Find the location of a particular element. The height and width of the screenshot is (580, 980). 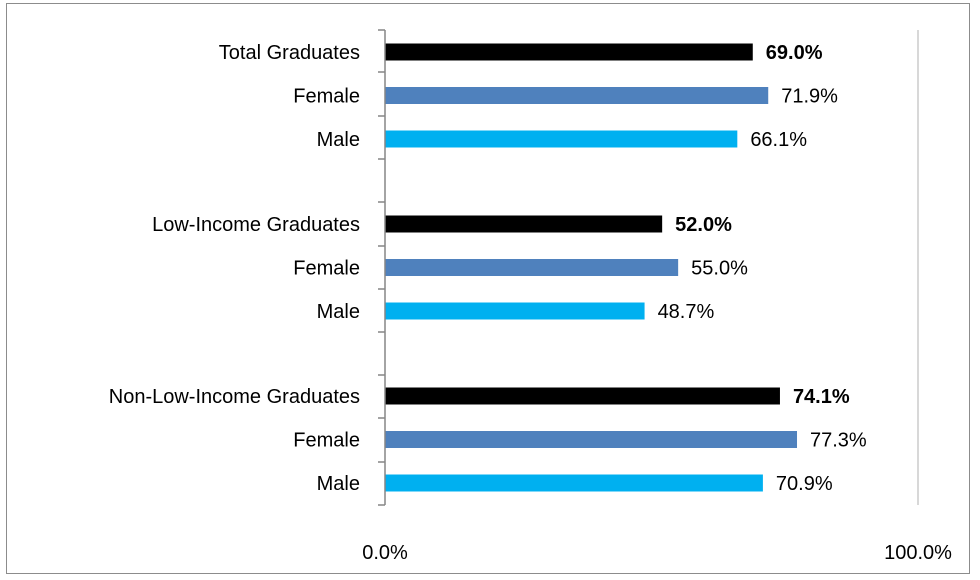

data-label: 55.0% is located at coordinates (719, 269).